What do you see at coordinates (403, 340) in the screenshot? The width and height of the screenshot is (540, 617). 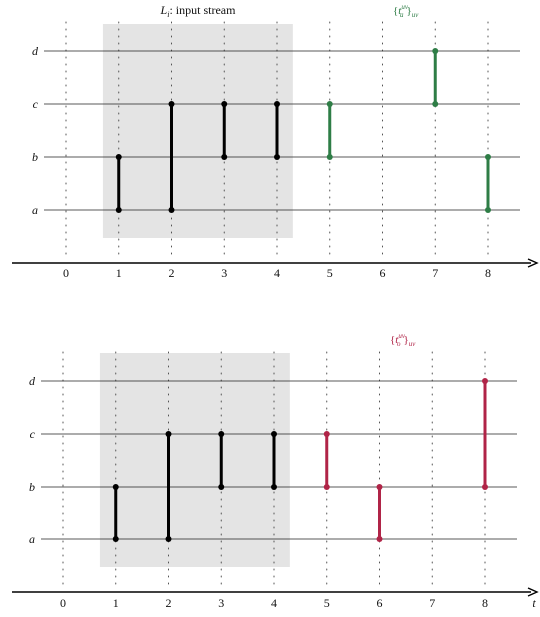 I see `edge-set-label: {tuv o}uv` at bounding box center [403, 340].